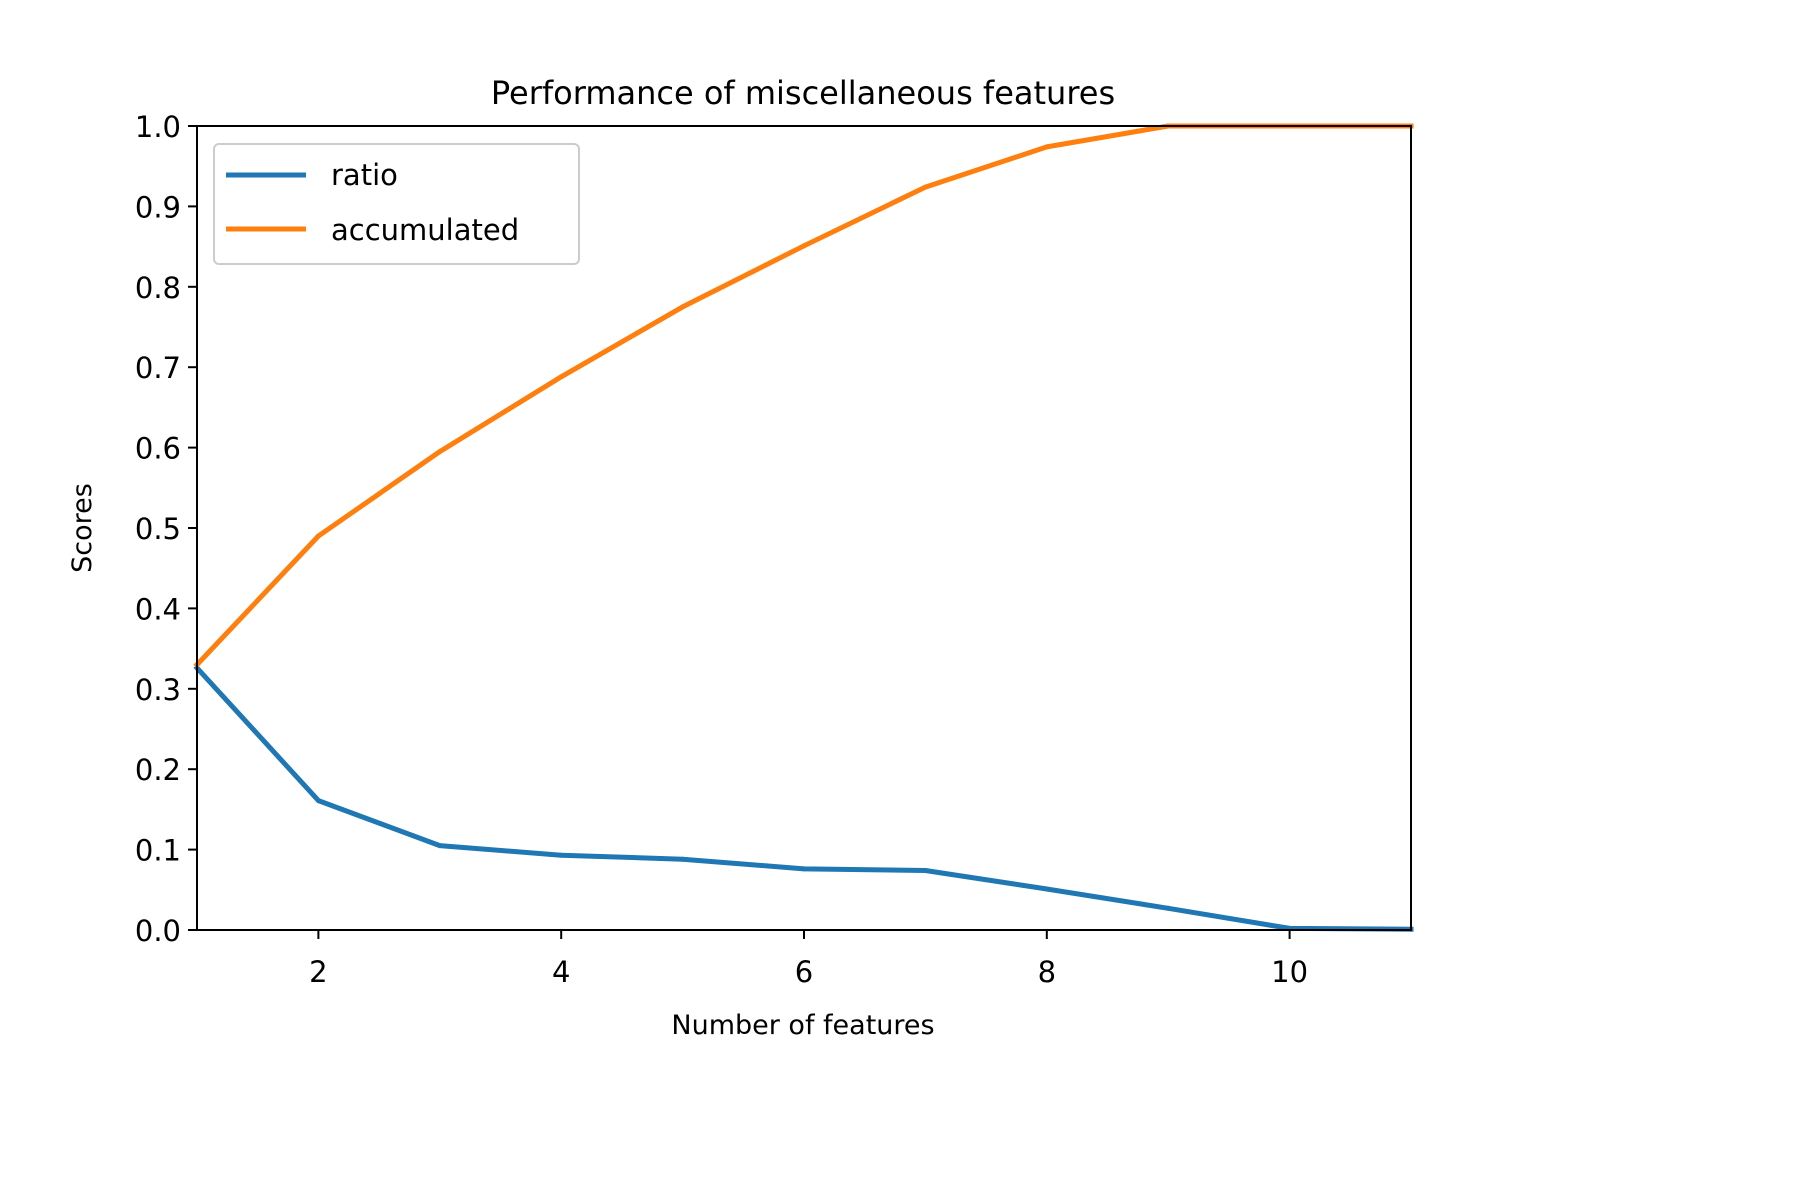  What do you see at coordinates (158, 288) in the screenshot?
I see `y-tick-label: 0.8` at bounding box center [158, 288].